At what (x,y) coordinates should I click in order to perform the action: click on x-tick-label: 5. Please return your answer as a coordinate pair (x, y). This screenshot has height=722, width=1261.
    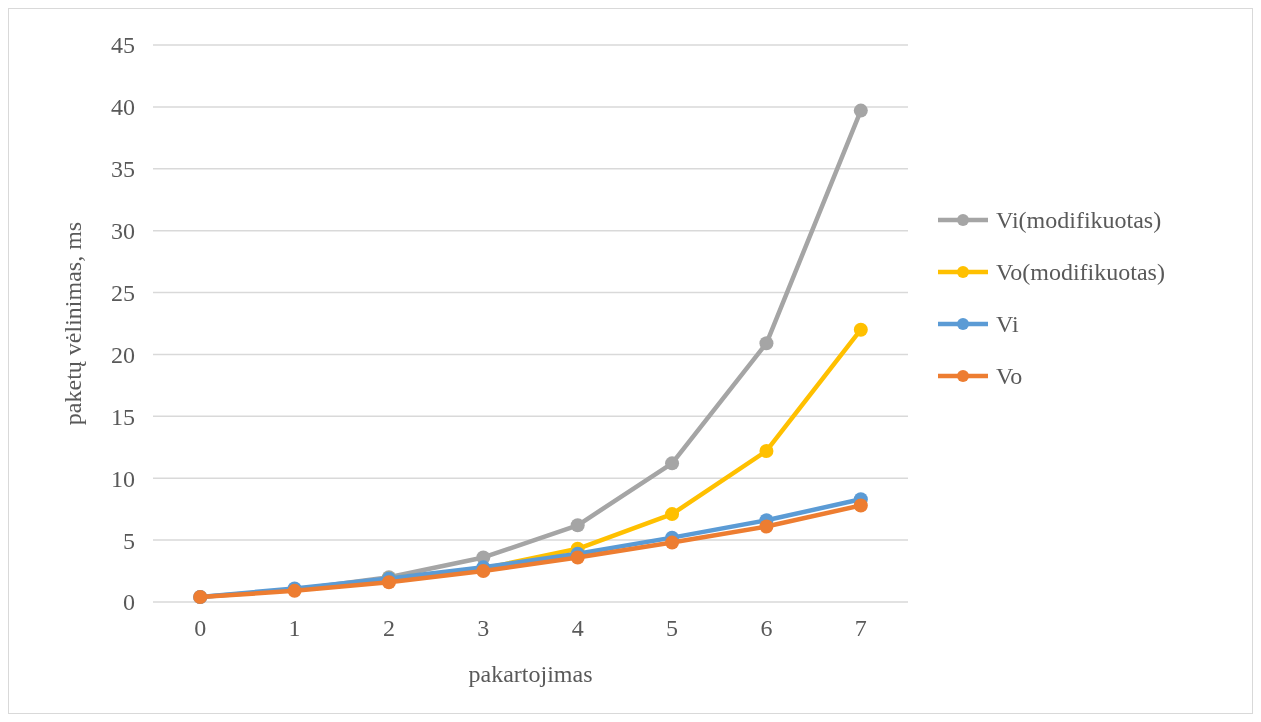
    Looking at the image, I should click on (672, 628).